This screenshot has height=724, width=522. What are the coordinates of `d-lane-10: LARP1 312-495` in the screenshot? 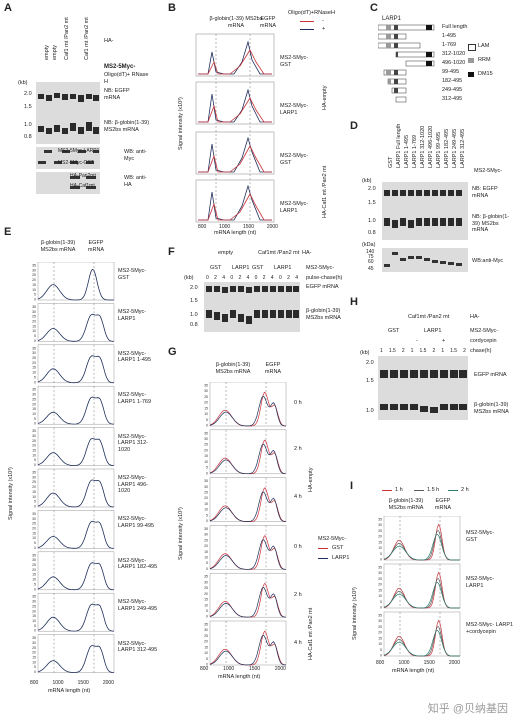 It's located at (463, 148).